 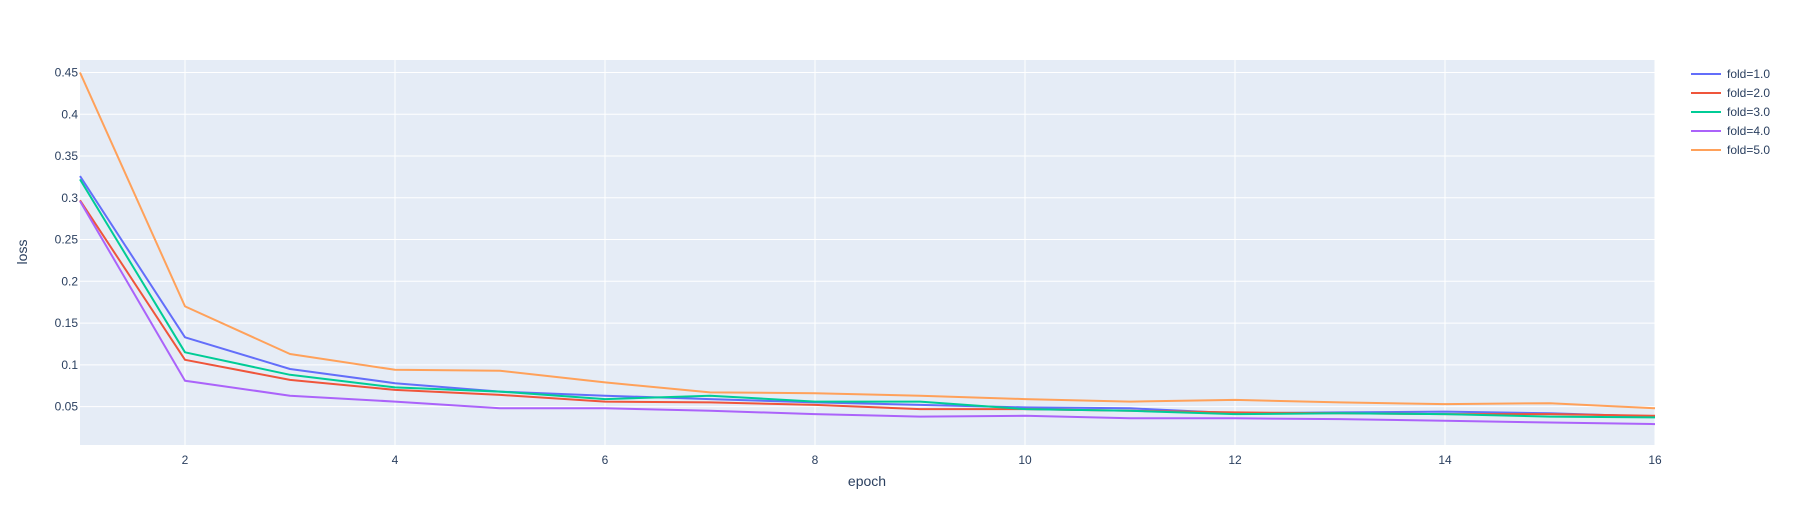 What do you see at coordinates (1025, 460) in the screenshot?
I see `x-tick-label: 10` at bounding box center [1025, 460].